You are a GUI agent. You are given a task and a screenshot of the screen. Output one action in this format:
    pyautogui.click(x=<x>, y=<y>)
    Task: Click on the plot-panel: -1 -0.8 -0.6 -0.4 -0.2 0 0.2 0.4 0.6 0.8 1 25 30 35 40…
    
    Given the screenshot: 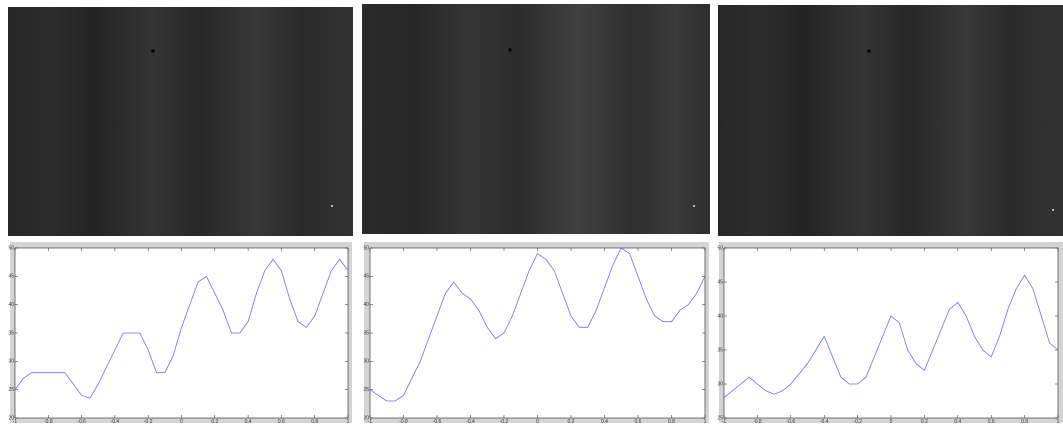 What is the action you would take?
    pyautogui.click(x=890, y=333)
    